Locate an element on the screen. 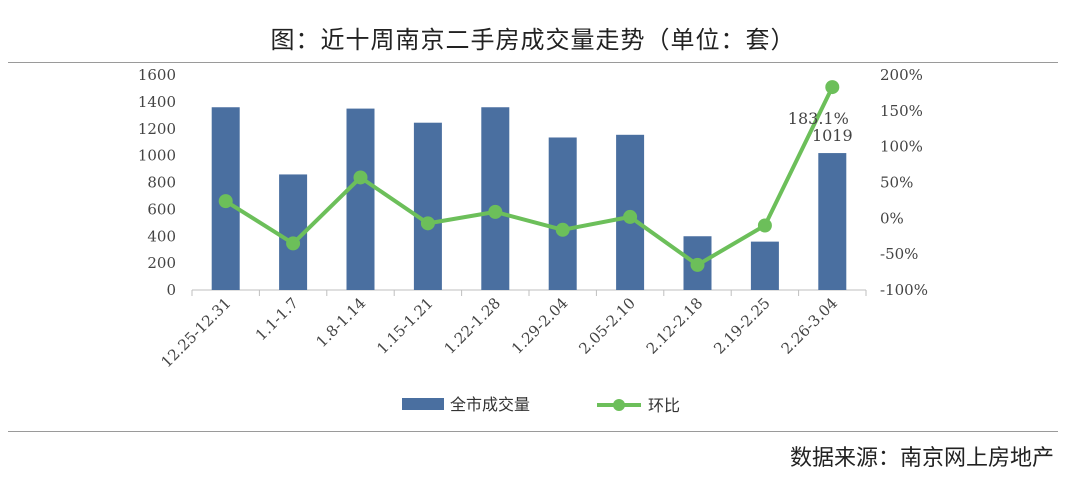  x-tick-label: 2.26-3.04 is located at coordinates (810, 326).